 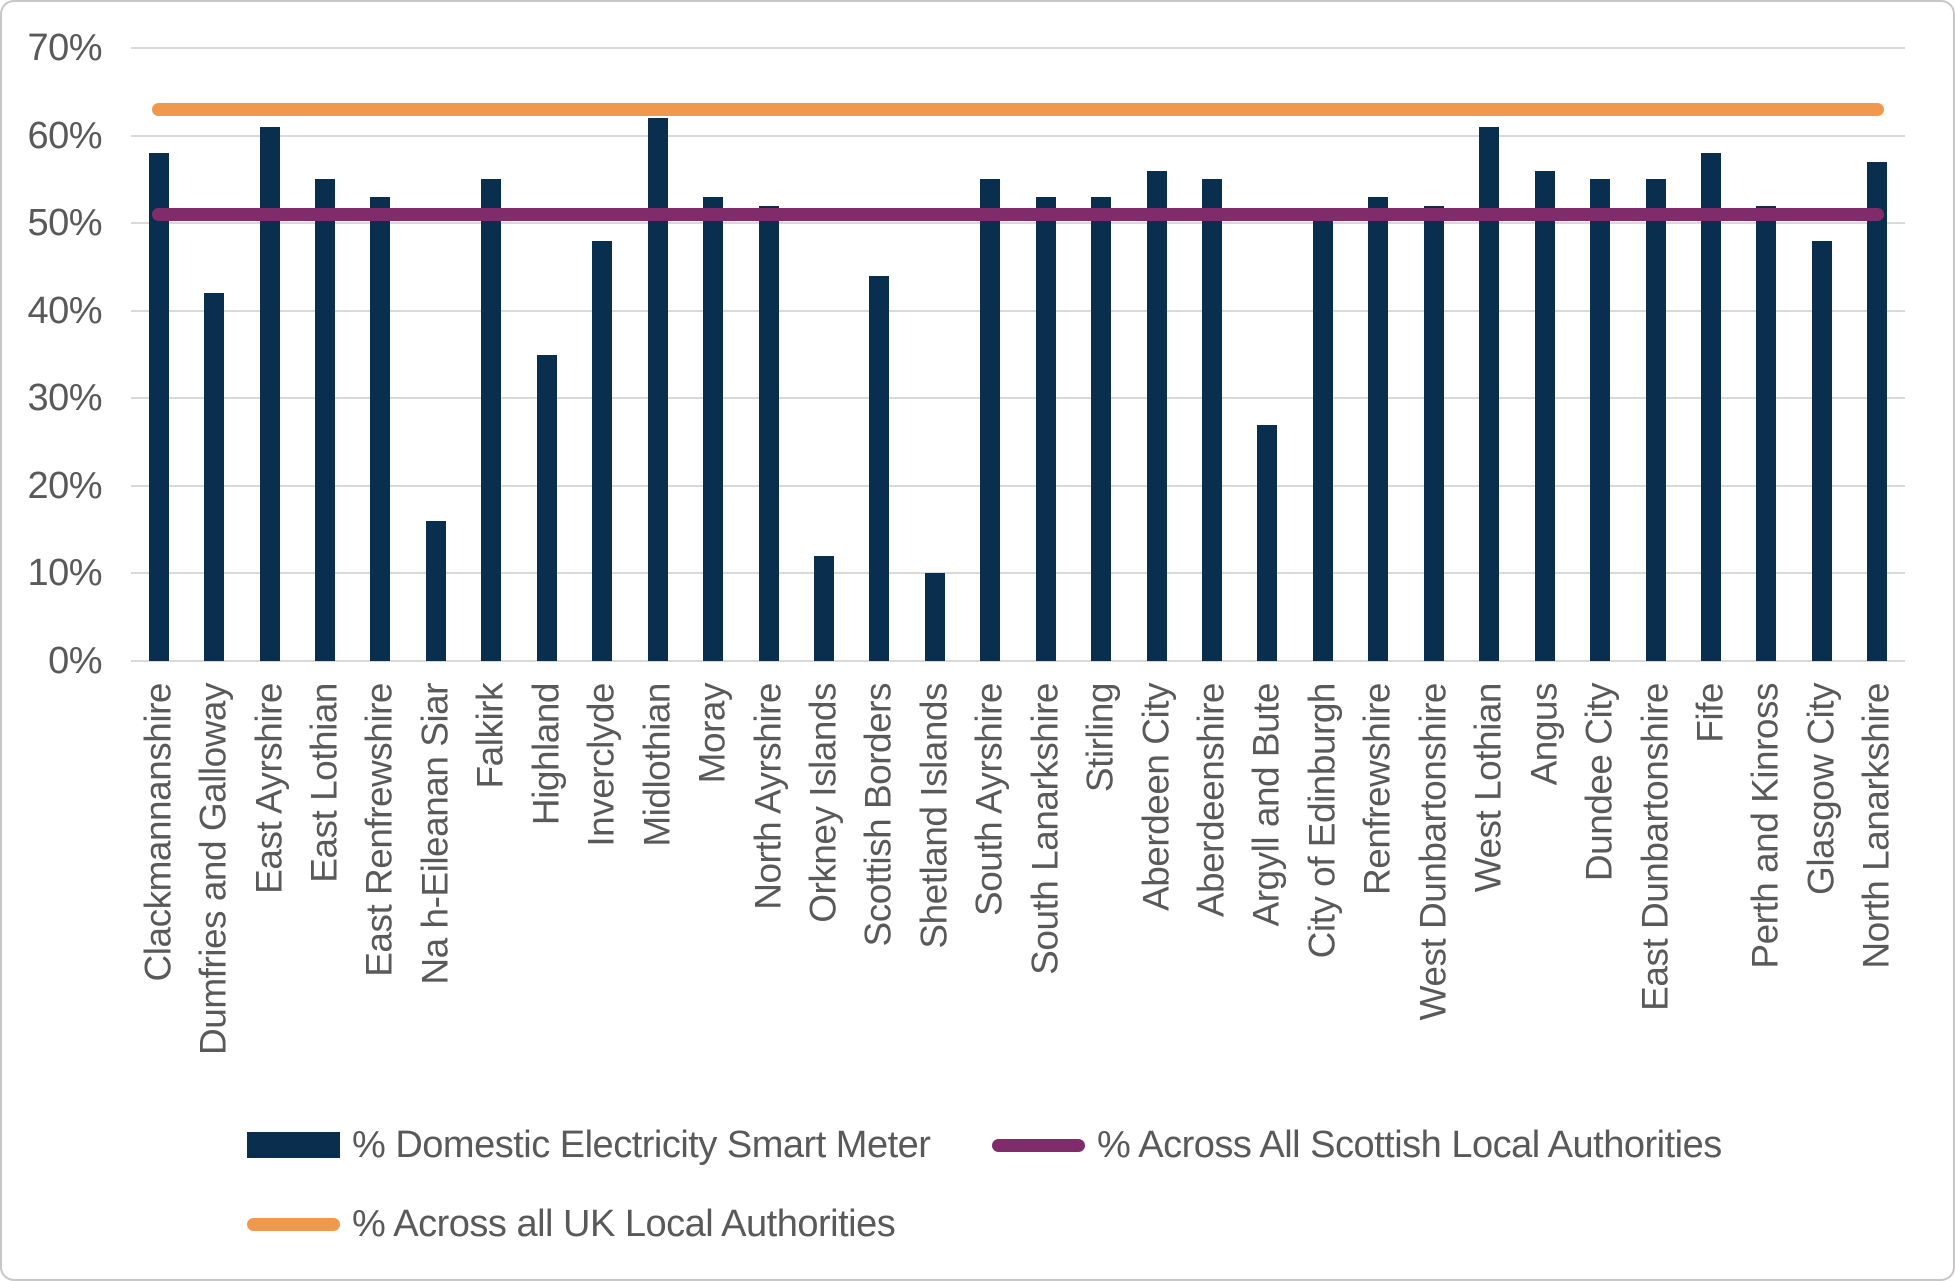 What do you see at coordinates (435, 590) in the screenshot?
I see `bar-na-h-eileanan-siar` at bounding box center [435, 590].